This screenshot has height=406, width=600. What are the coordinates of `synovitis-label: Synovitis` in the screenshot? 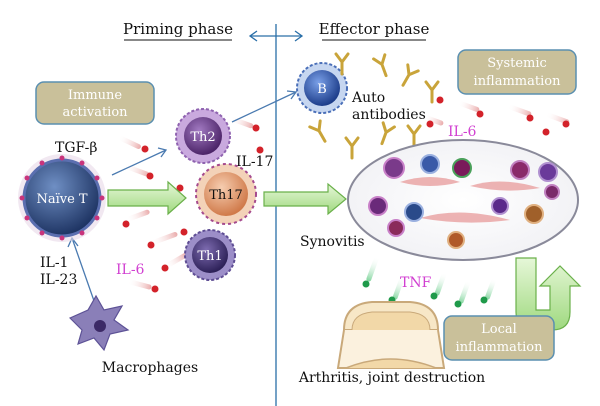 It's located at (332, 242).